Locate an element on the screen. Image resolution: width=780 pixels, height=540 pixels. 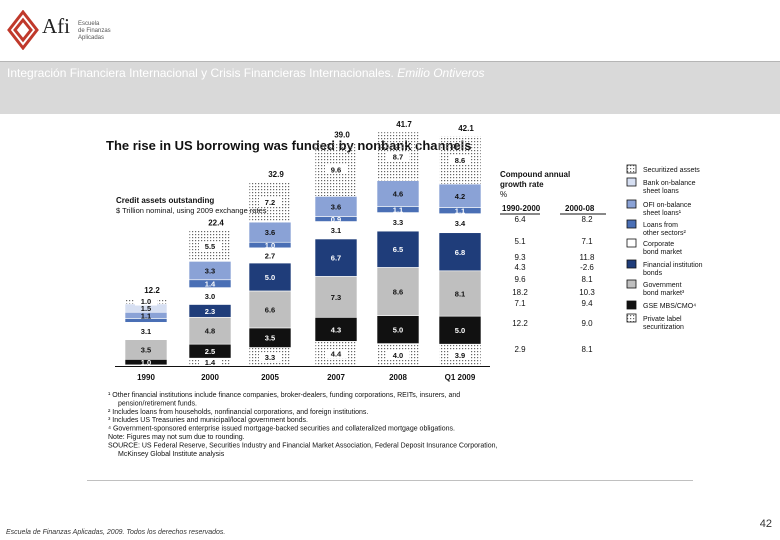
legend-label: Corporate is located at coordinates (658, 244).